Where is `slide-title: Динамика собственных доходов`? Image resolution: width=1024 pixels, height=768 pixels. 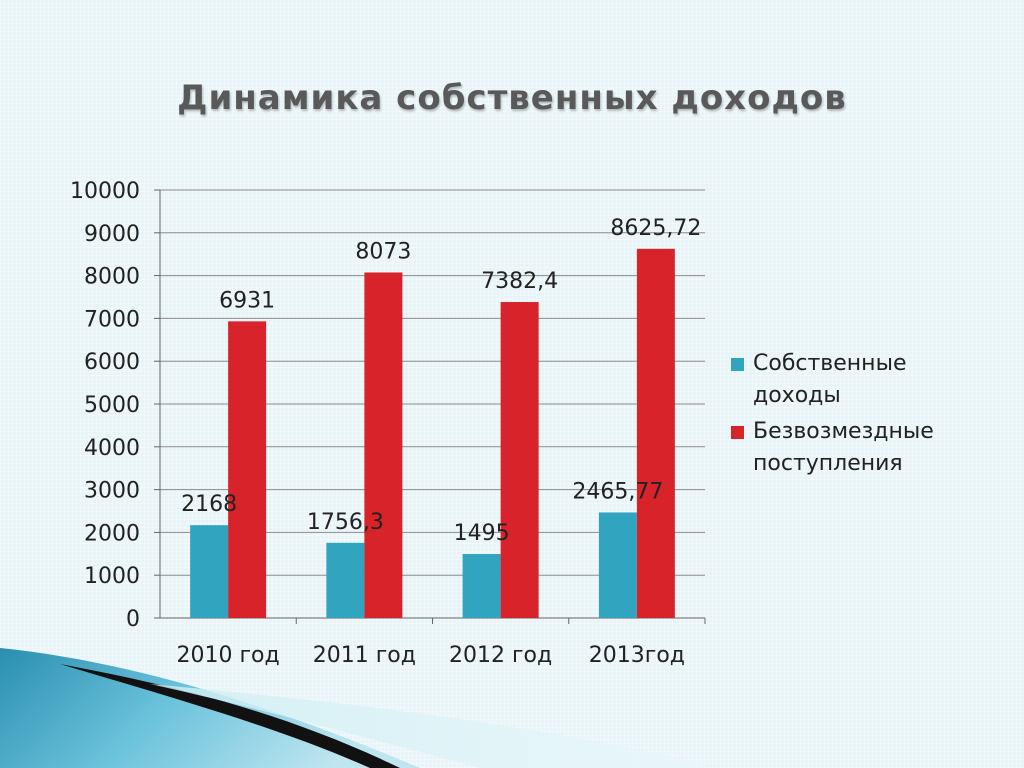
slide-title: Динамика собственных доходов is located at coordinates (512, 98).